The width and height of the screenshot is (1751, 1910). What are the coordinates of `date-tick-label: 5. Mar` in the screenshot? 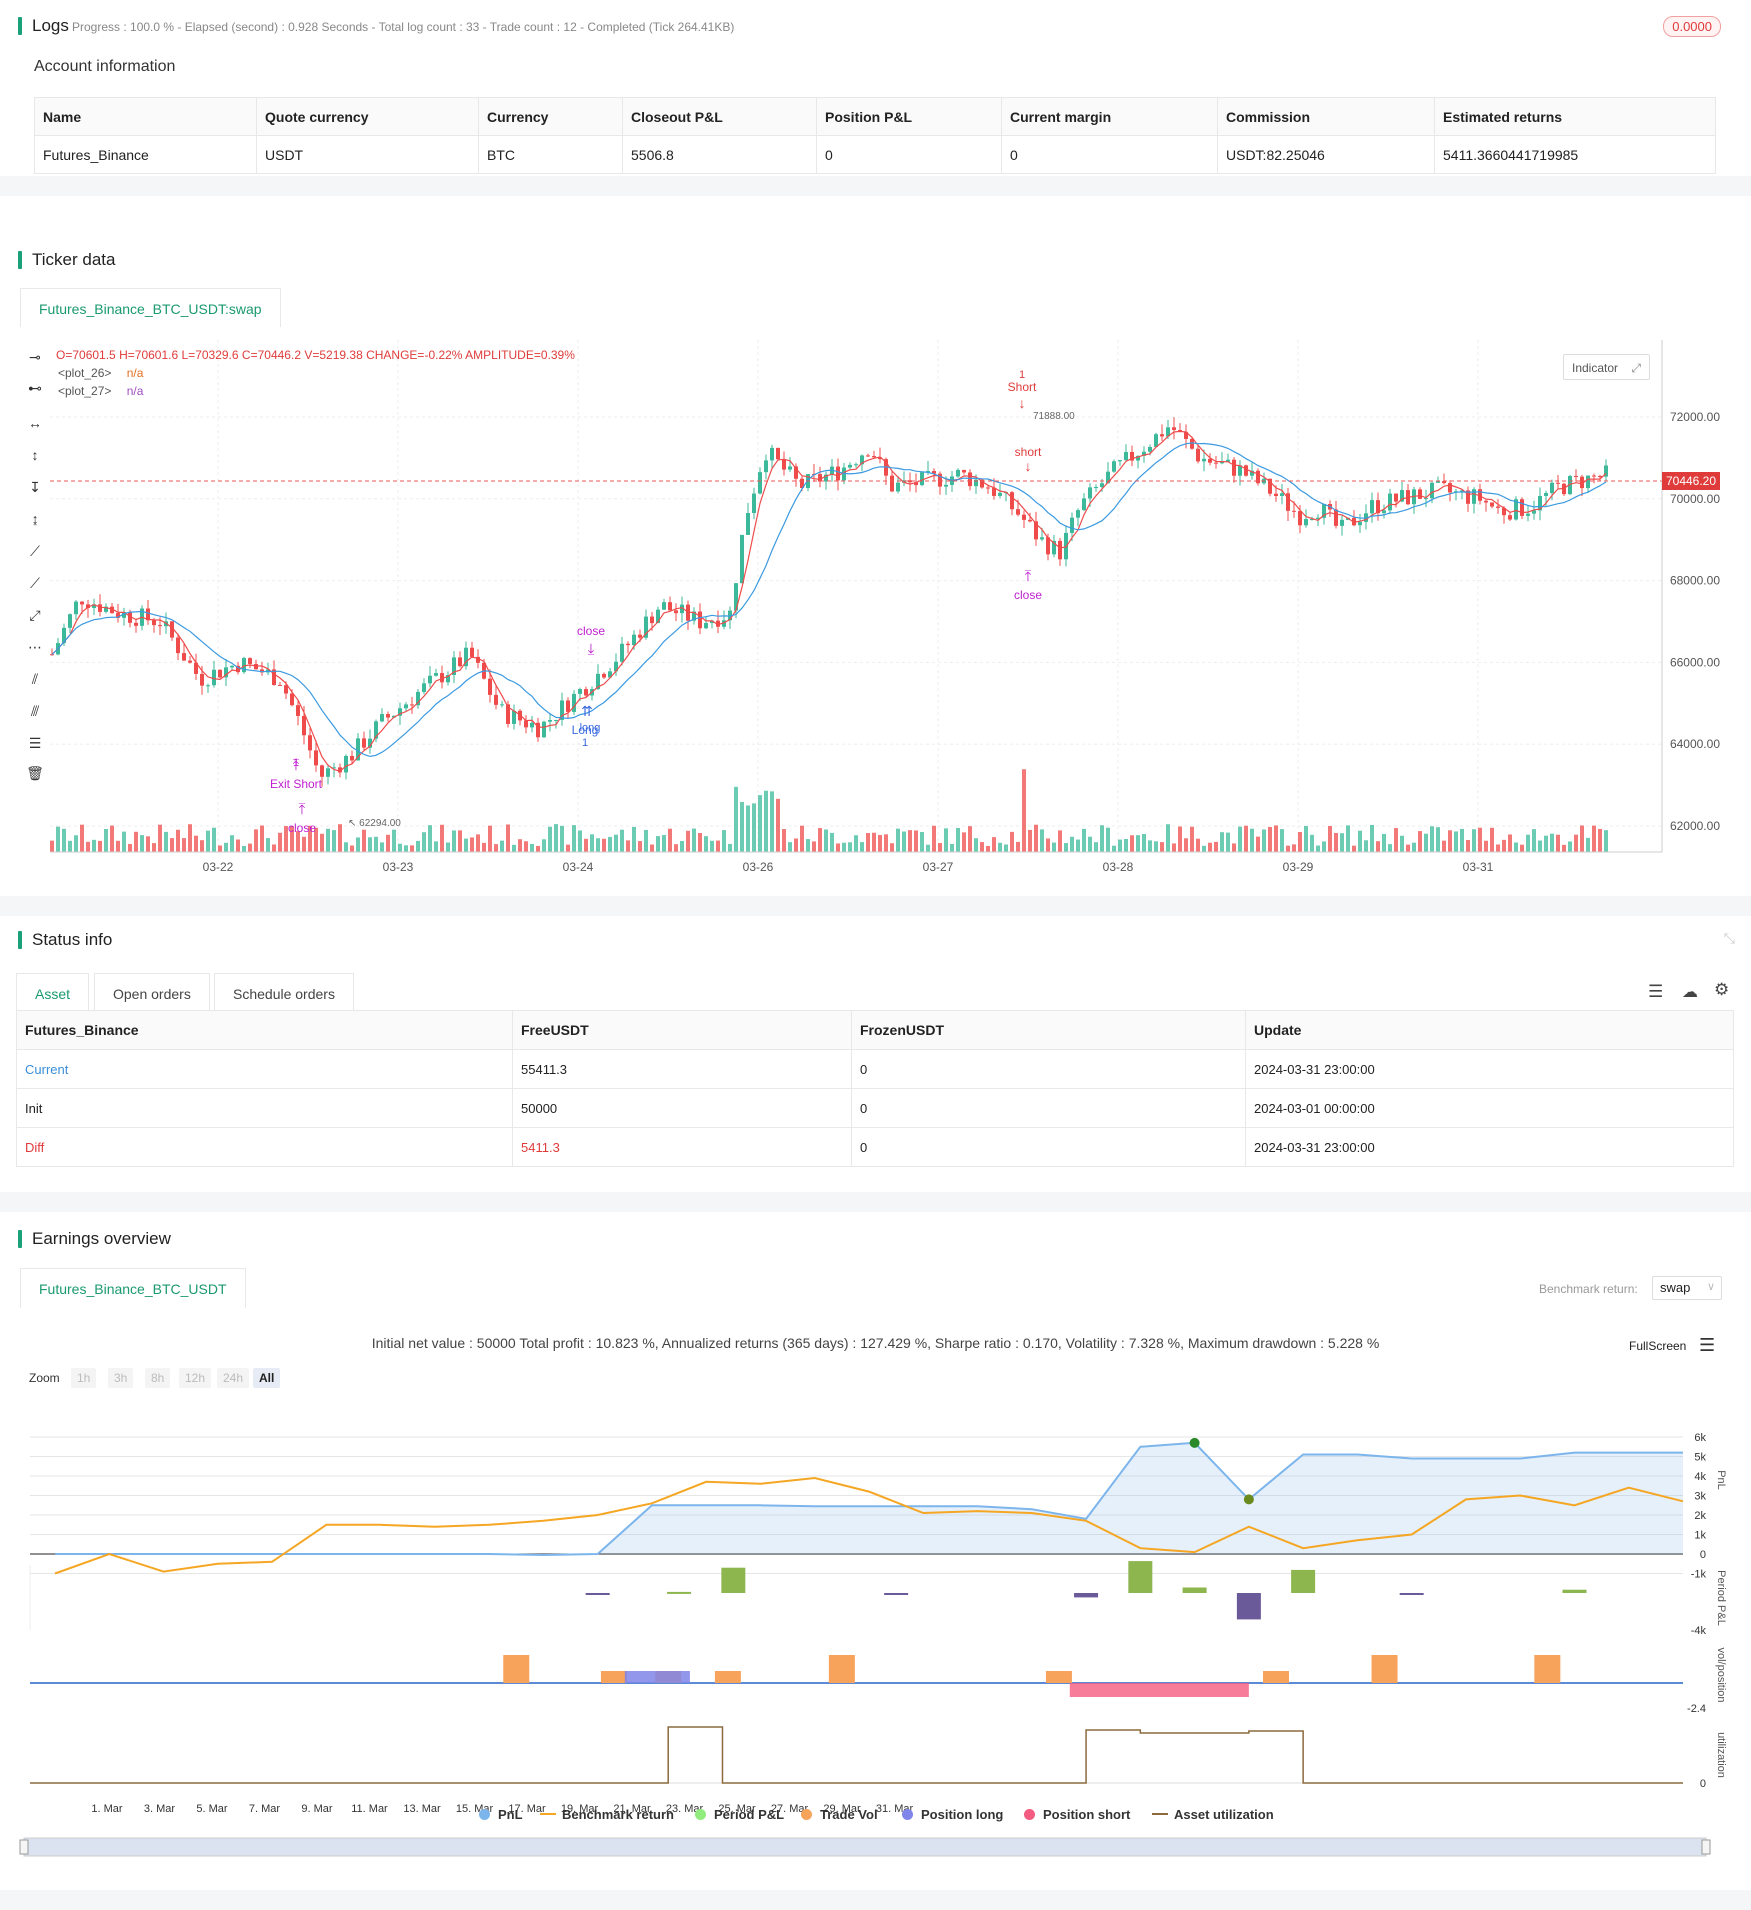 It's located at (212, 1809).